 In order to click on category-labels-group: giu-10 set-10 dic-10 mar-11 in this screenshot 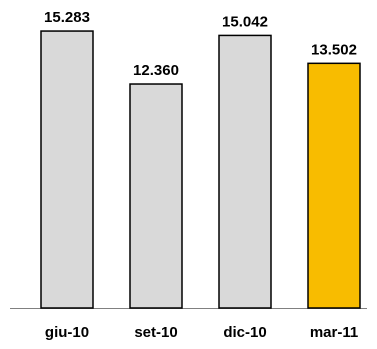, I will do `click(201, 332)`.